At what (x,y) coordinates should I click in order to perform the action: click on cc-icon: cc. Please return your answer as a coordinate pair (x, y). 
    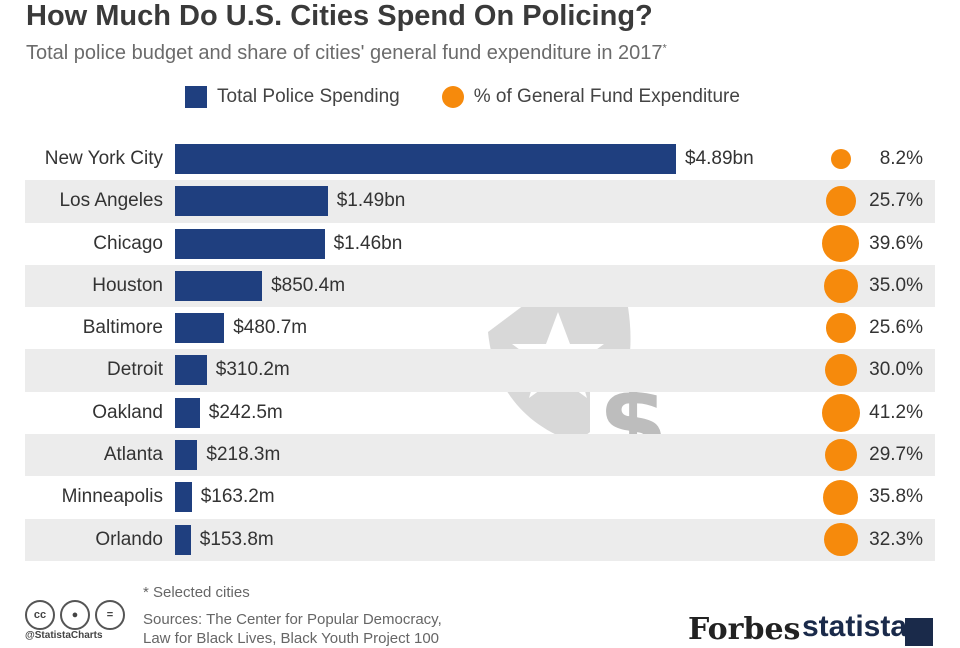
    Looking at the image, I should click on (40, 615).